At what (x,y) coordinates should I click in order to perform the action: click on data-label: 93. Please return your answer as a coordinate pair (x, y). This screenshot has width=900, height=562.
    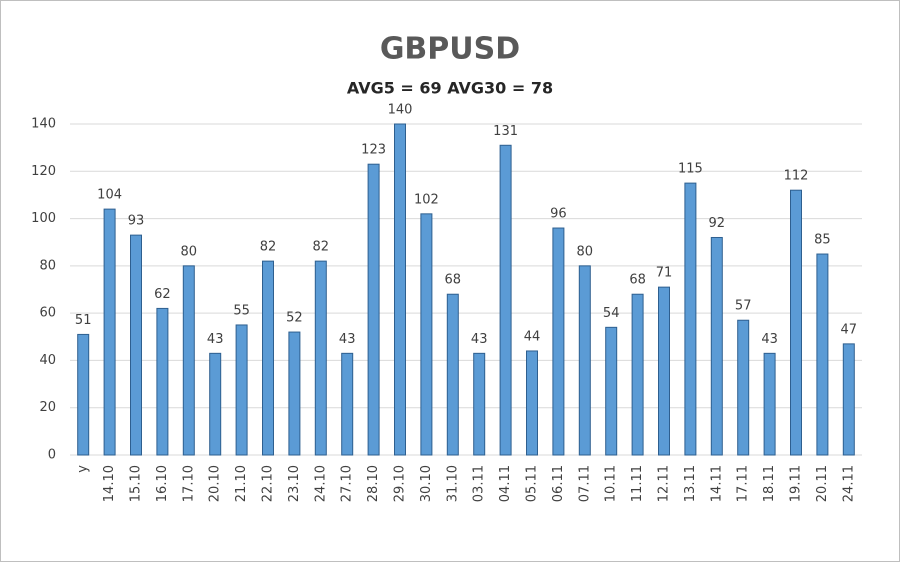
    Looking at the image, I should click on (136, 221).